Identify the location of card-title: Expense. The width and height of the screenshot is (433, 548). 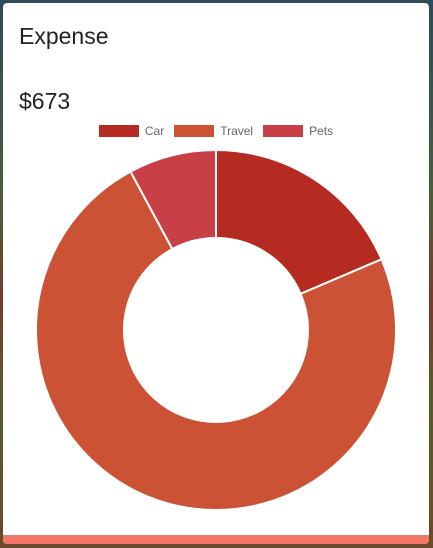
(64, 36).